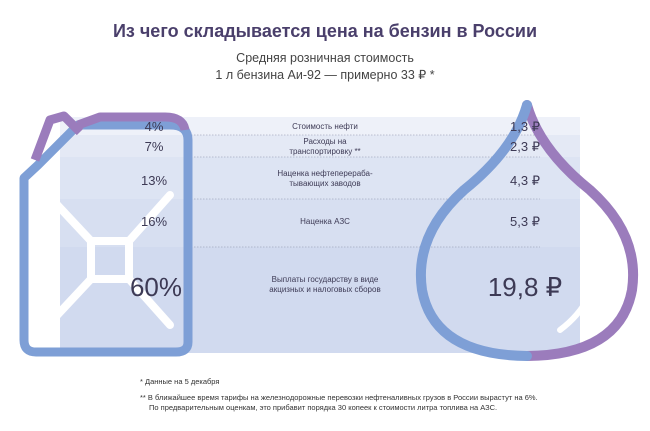  Describe the element at coordinates (154, 221) in the screenshot. I see `percent-label: 16%` at that location.